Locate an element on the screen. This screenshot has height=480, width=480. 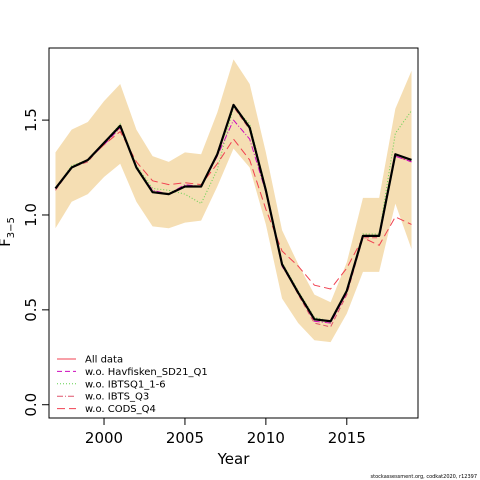
legend-label-3: w.o. IBTSQ1_1-6 is located at coordinates (125, 384).